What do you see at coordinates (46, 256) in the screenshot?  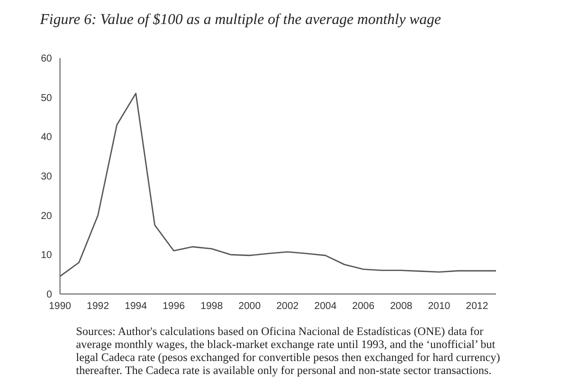 I see `y-tick-label: 10` at bounding box center [46, 256].